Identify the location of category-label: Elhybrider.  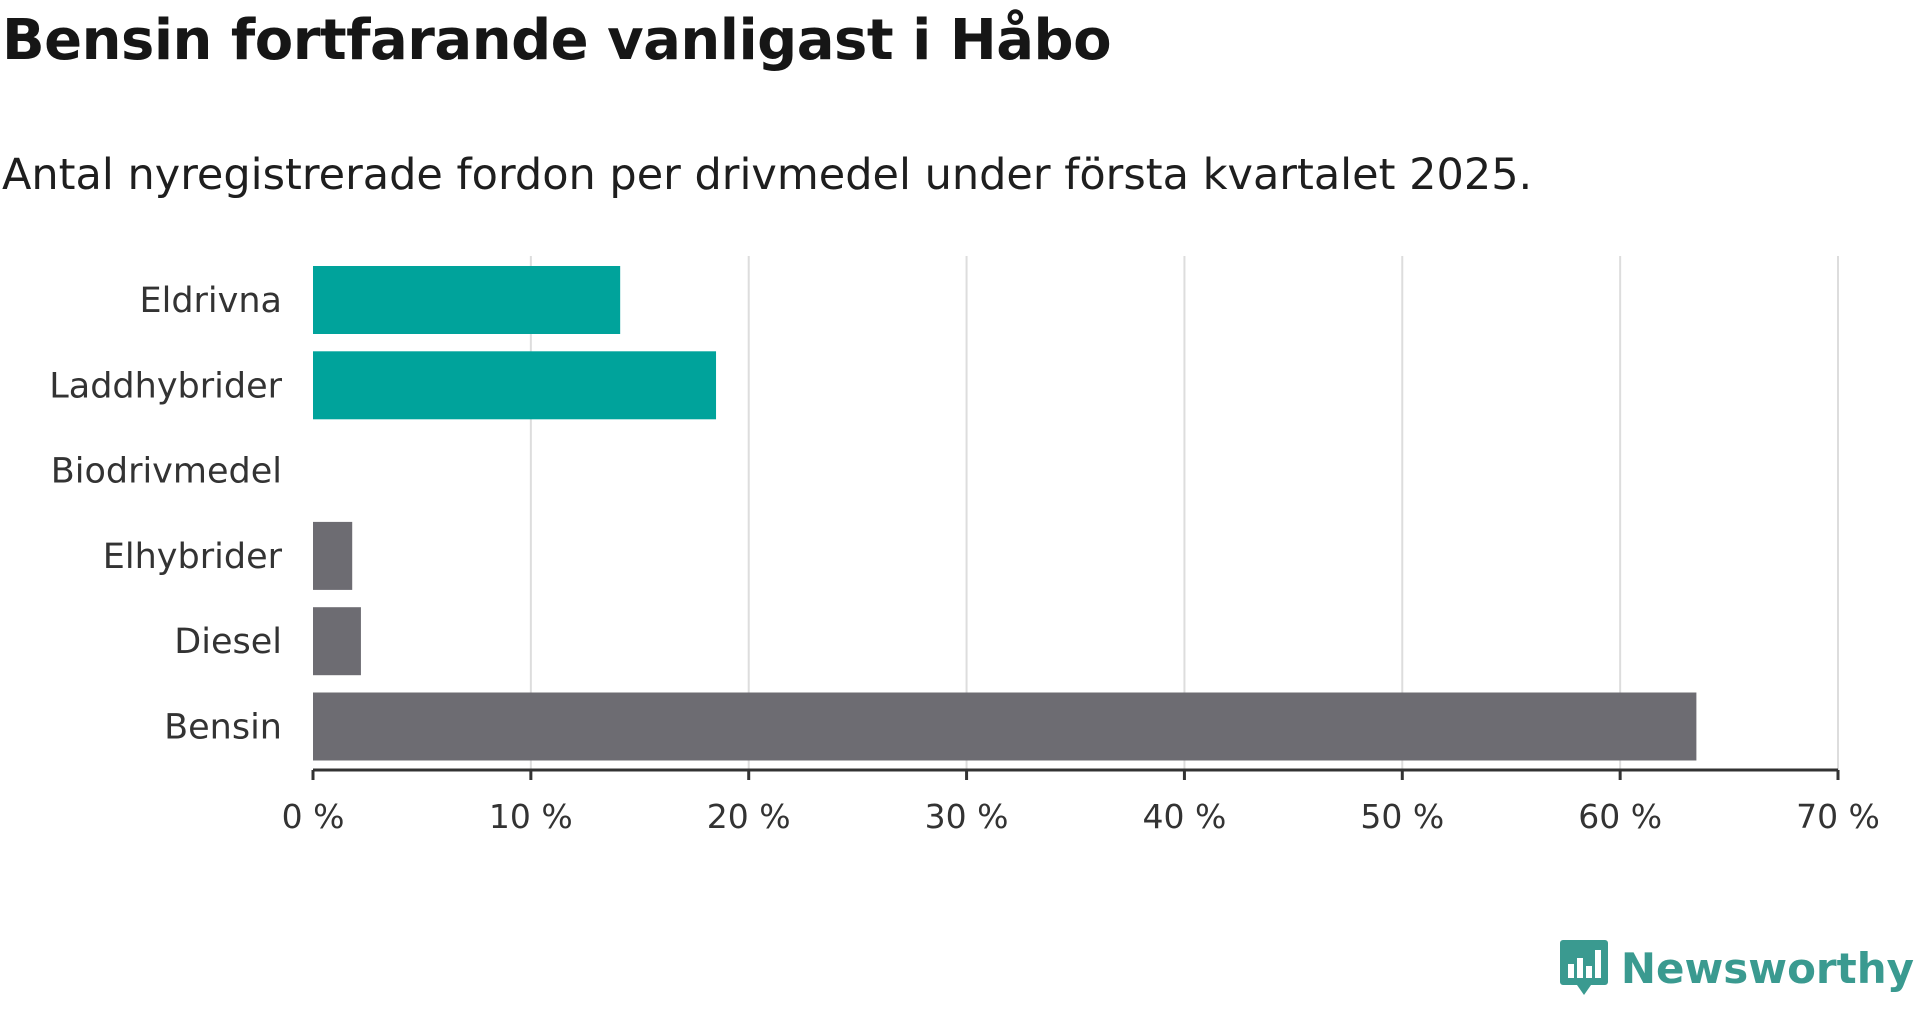
(193, 557).